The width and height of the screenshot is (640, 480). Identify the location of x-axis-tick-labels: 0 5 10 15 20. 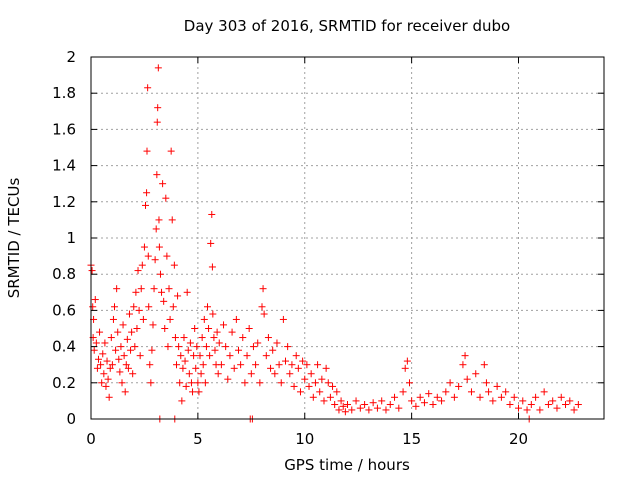
(307, 439).